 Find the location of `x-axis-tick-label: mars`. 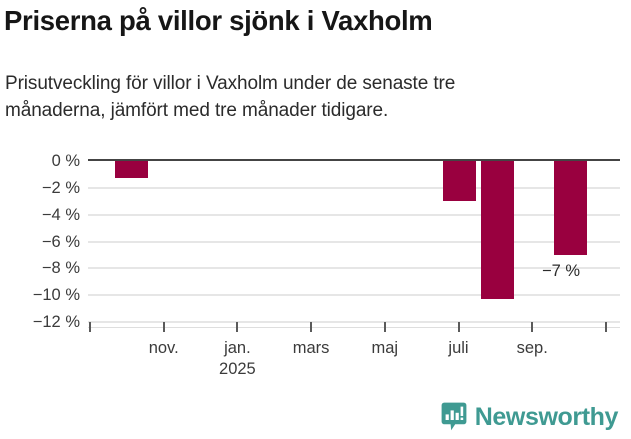

x-axis-tick-label: mars is located at coordinates (311, 348).